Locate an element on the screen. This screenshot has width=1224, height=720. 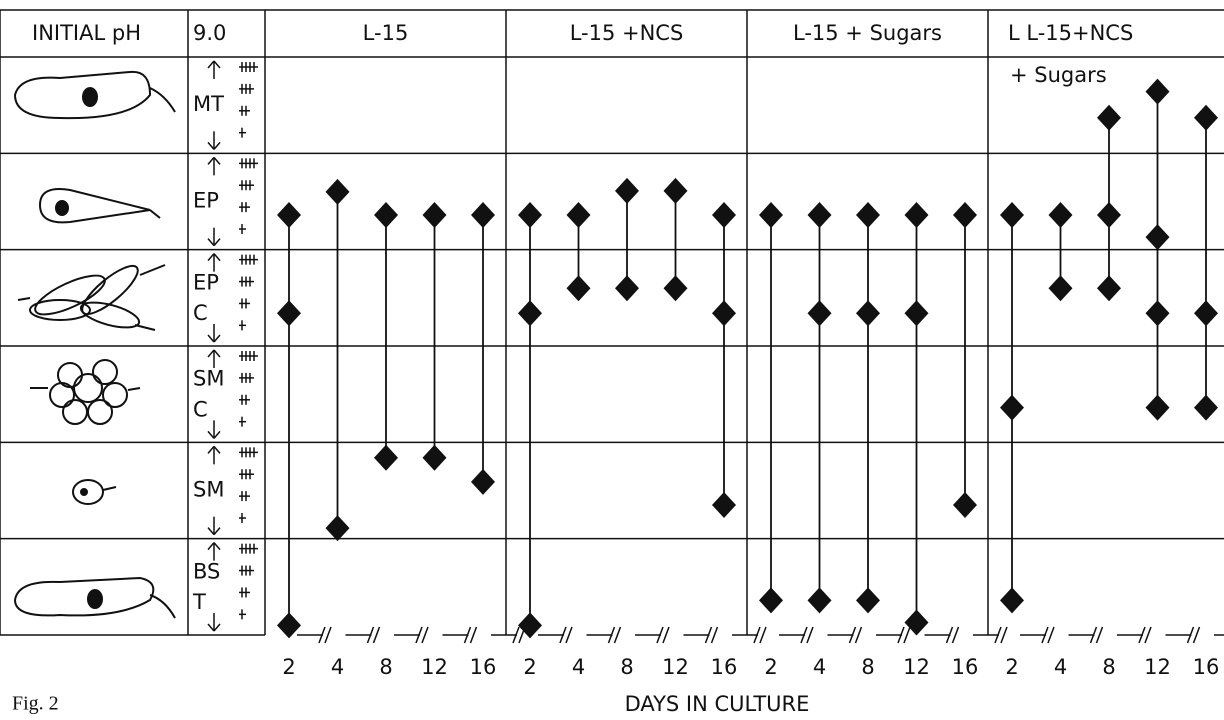
header-label: INITIAL pH is located at coordinates (86, 33).